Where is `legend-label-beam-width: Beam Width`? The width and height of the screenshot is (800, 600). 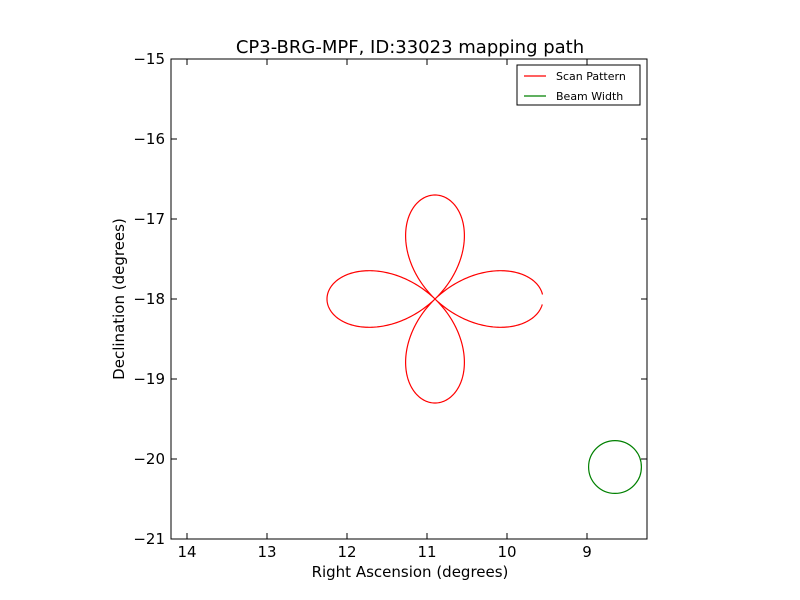 legend-label-beam-width: Beam Width is located at coordinates (589, 96).